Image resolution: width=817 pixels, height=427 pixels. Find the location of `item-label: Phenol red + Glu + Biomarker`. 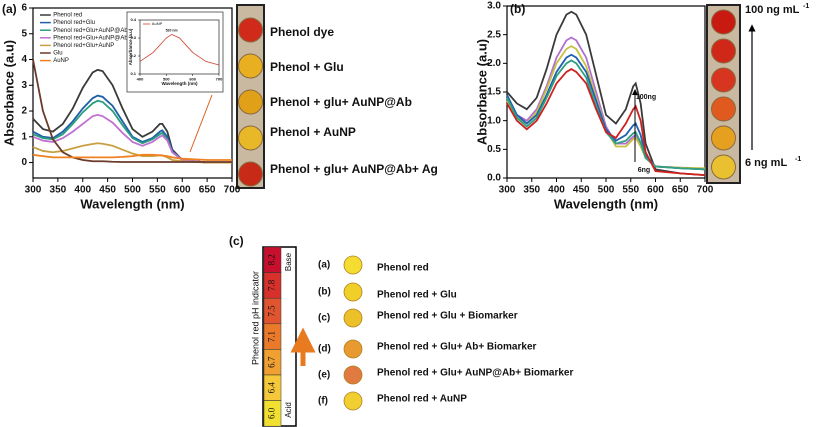

item-label: Phenol red + Glu + Biomarker is located at coordinates (447, 316).